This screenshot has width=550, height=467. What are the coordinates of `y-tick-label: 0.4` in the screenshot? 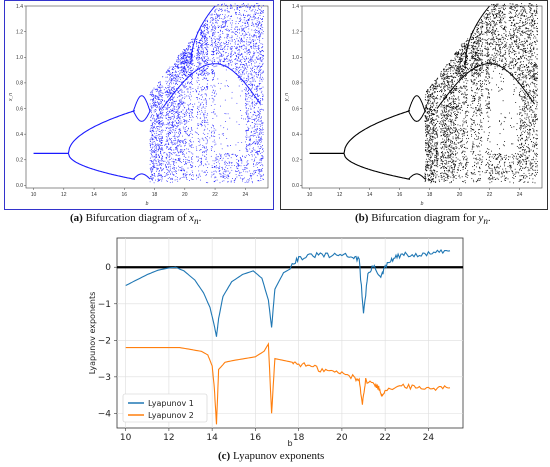 It's located at (19, 135).